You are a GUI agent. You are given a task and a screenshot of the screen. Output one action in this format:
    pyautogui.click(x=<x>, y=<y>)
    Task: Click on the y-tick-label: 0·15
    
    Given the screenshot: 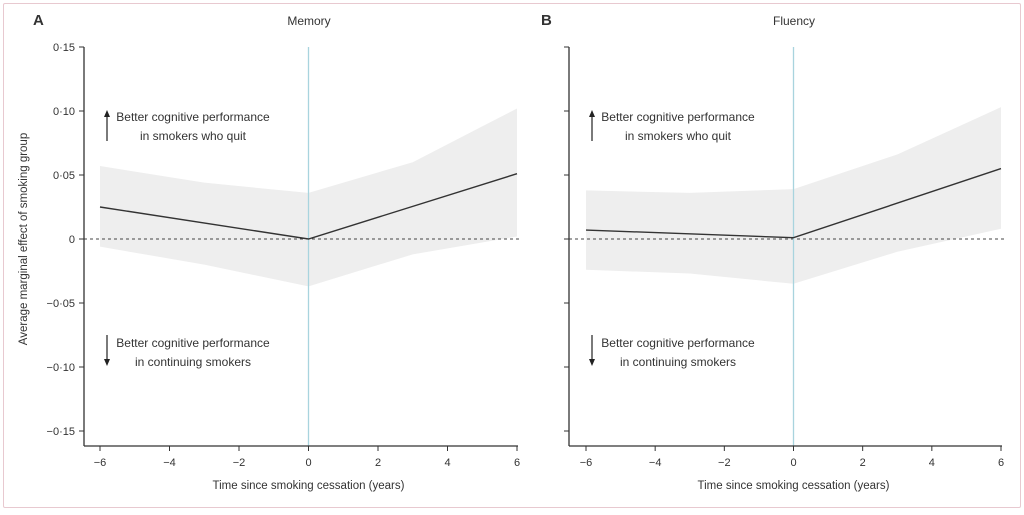 What is the action you would take?
    pyautogui.click(x=64, y=48)
    